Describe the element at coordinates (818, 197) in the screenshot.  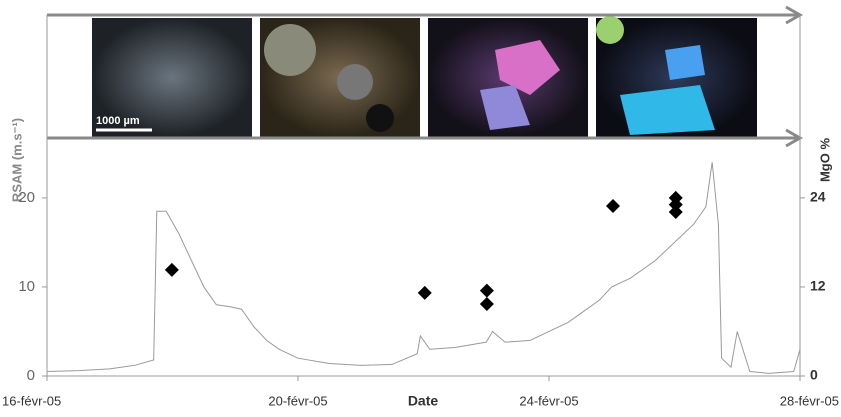
I see `y2-tick-label: 24` at that location.